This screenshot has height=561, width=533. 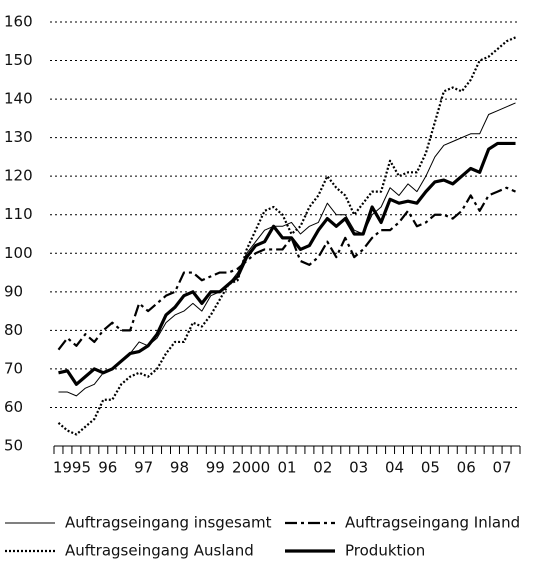 What do you see at coordinates (159, 551) in the screenshot?
I see `legend-label: Auftragseingang Ausland` at bounding box center [159, 551].